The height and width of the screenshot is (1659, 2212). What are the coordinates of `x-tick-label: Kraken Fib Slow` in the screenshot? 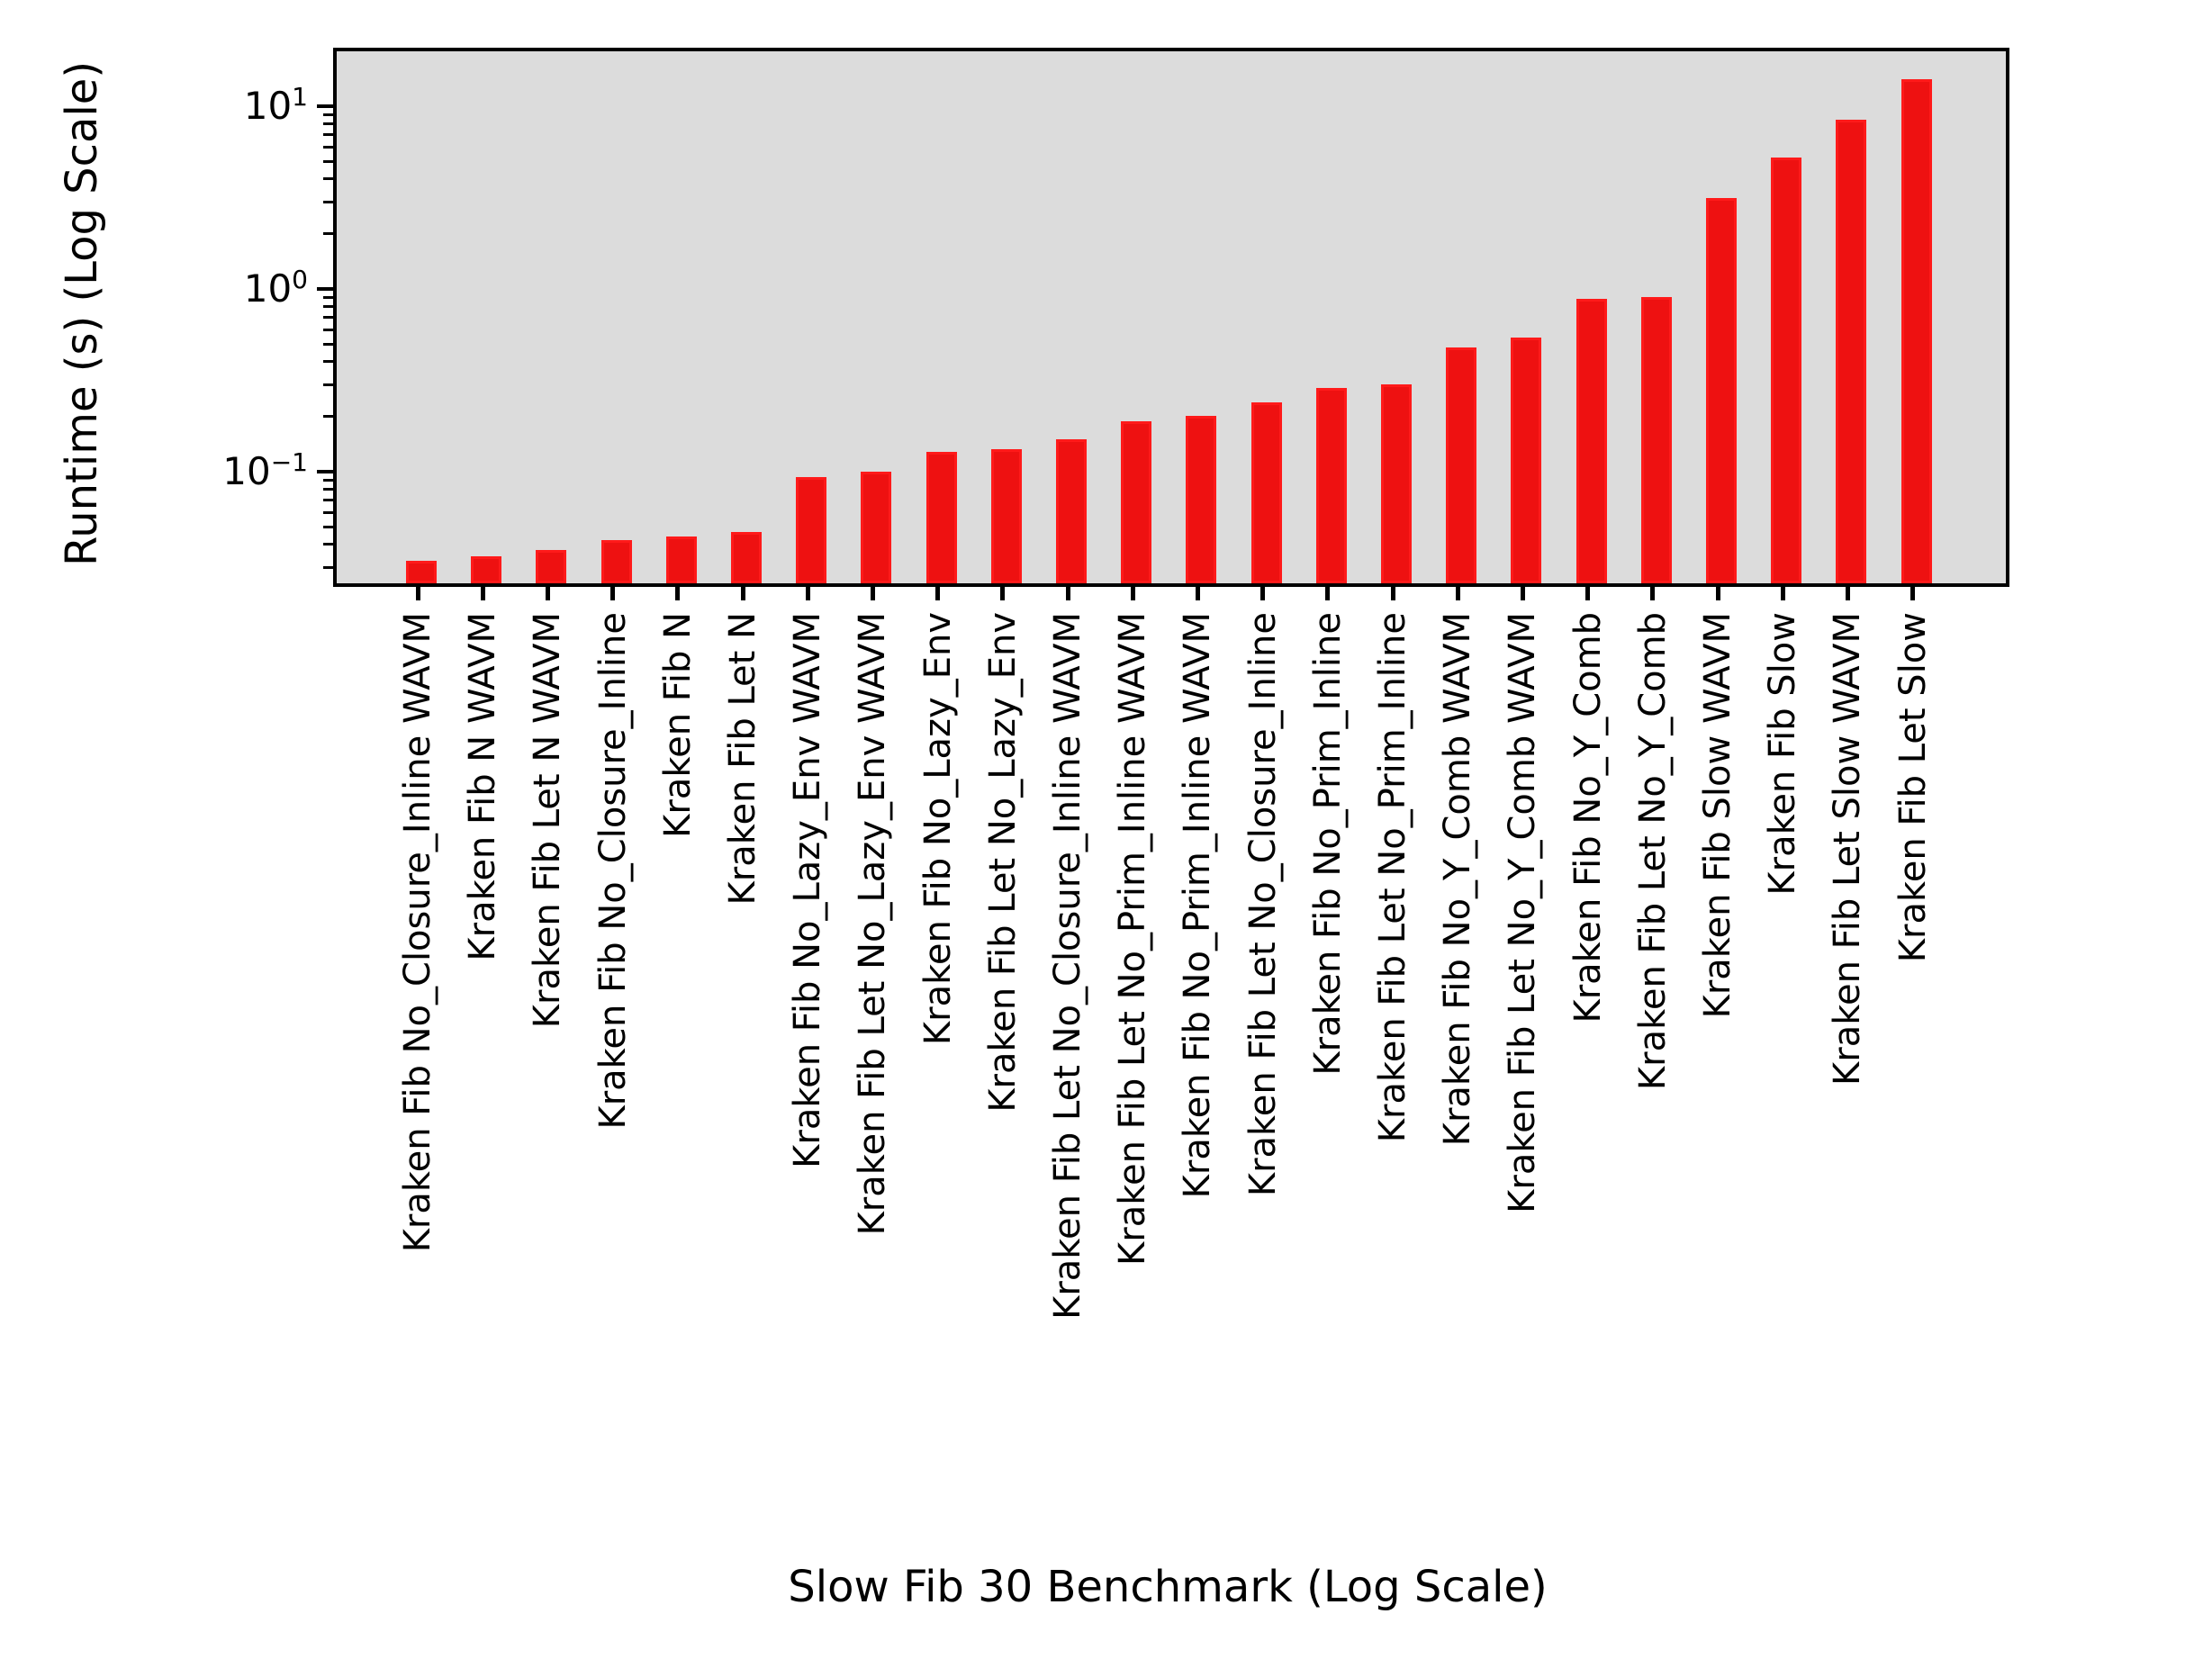 It's located at (1783, 754).